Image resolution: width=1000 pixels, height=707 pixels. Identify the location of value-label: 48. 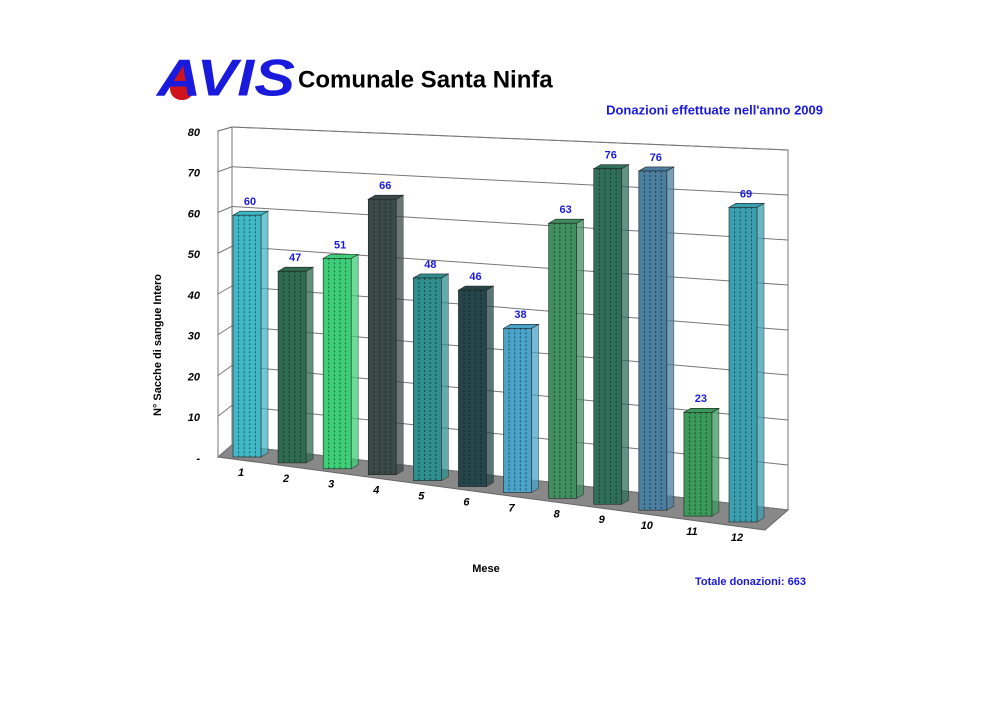
(430, 265).